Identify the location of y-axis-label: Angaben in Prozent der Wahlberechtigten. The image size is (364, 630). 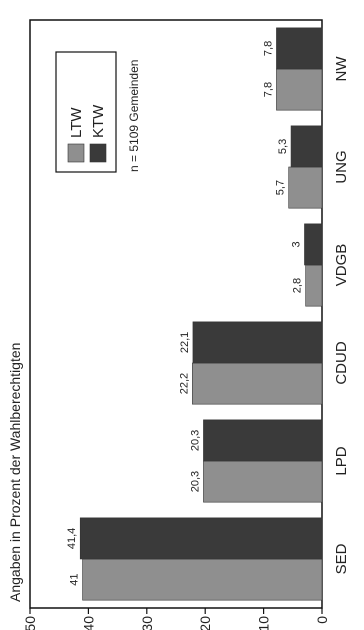
(15, 472).